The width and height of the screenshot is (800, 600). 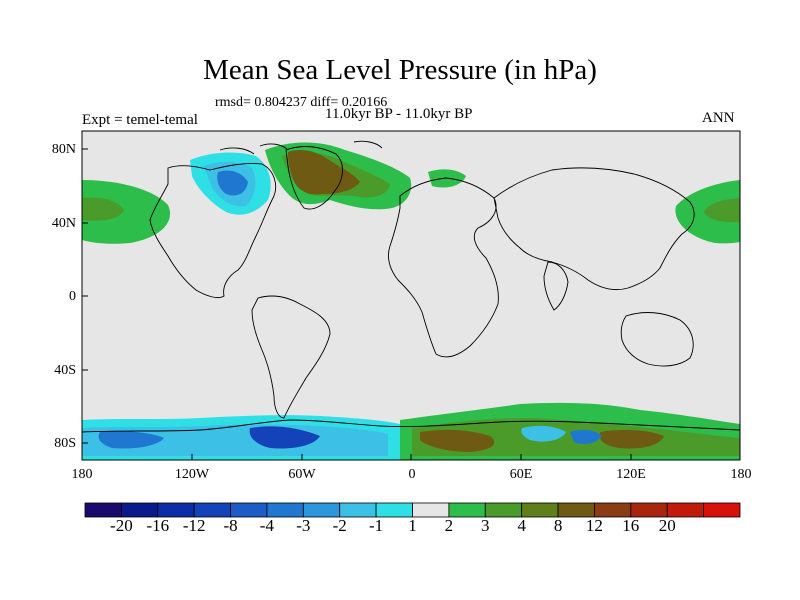 I want to click on period-text: 11.0kyr BP - 11.0kyr BP, so click(x=399, y=114).